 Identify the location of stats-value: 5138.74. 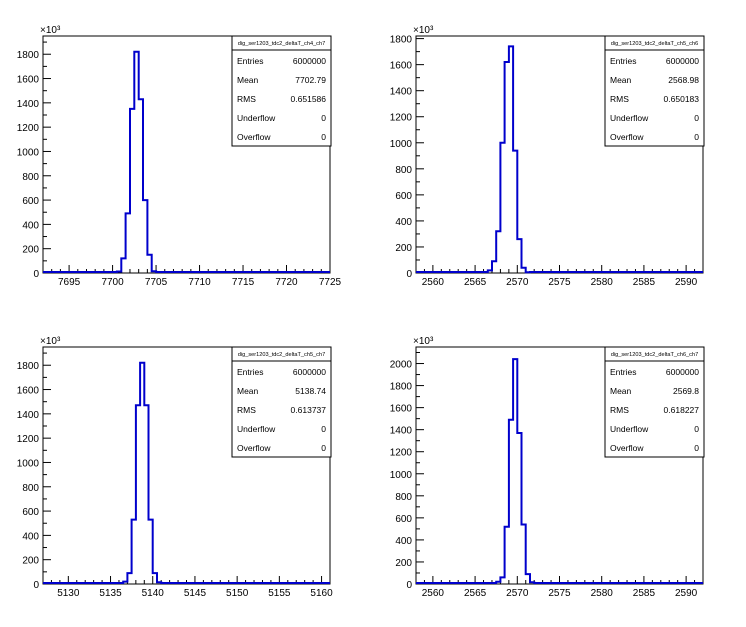
(310, 391).